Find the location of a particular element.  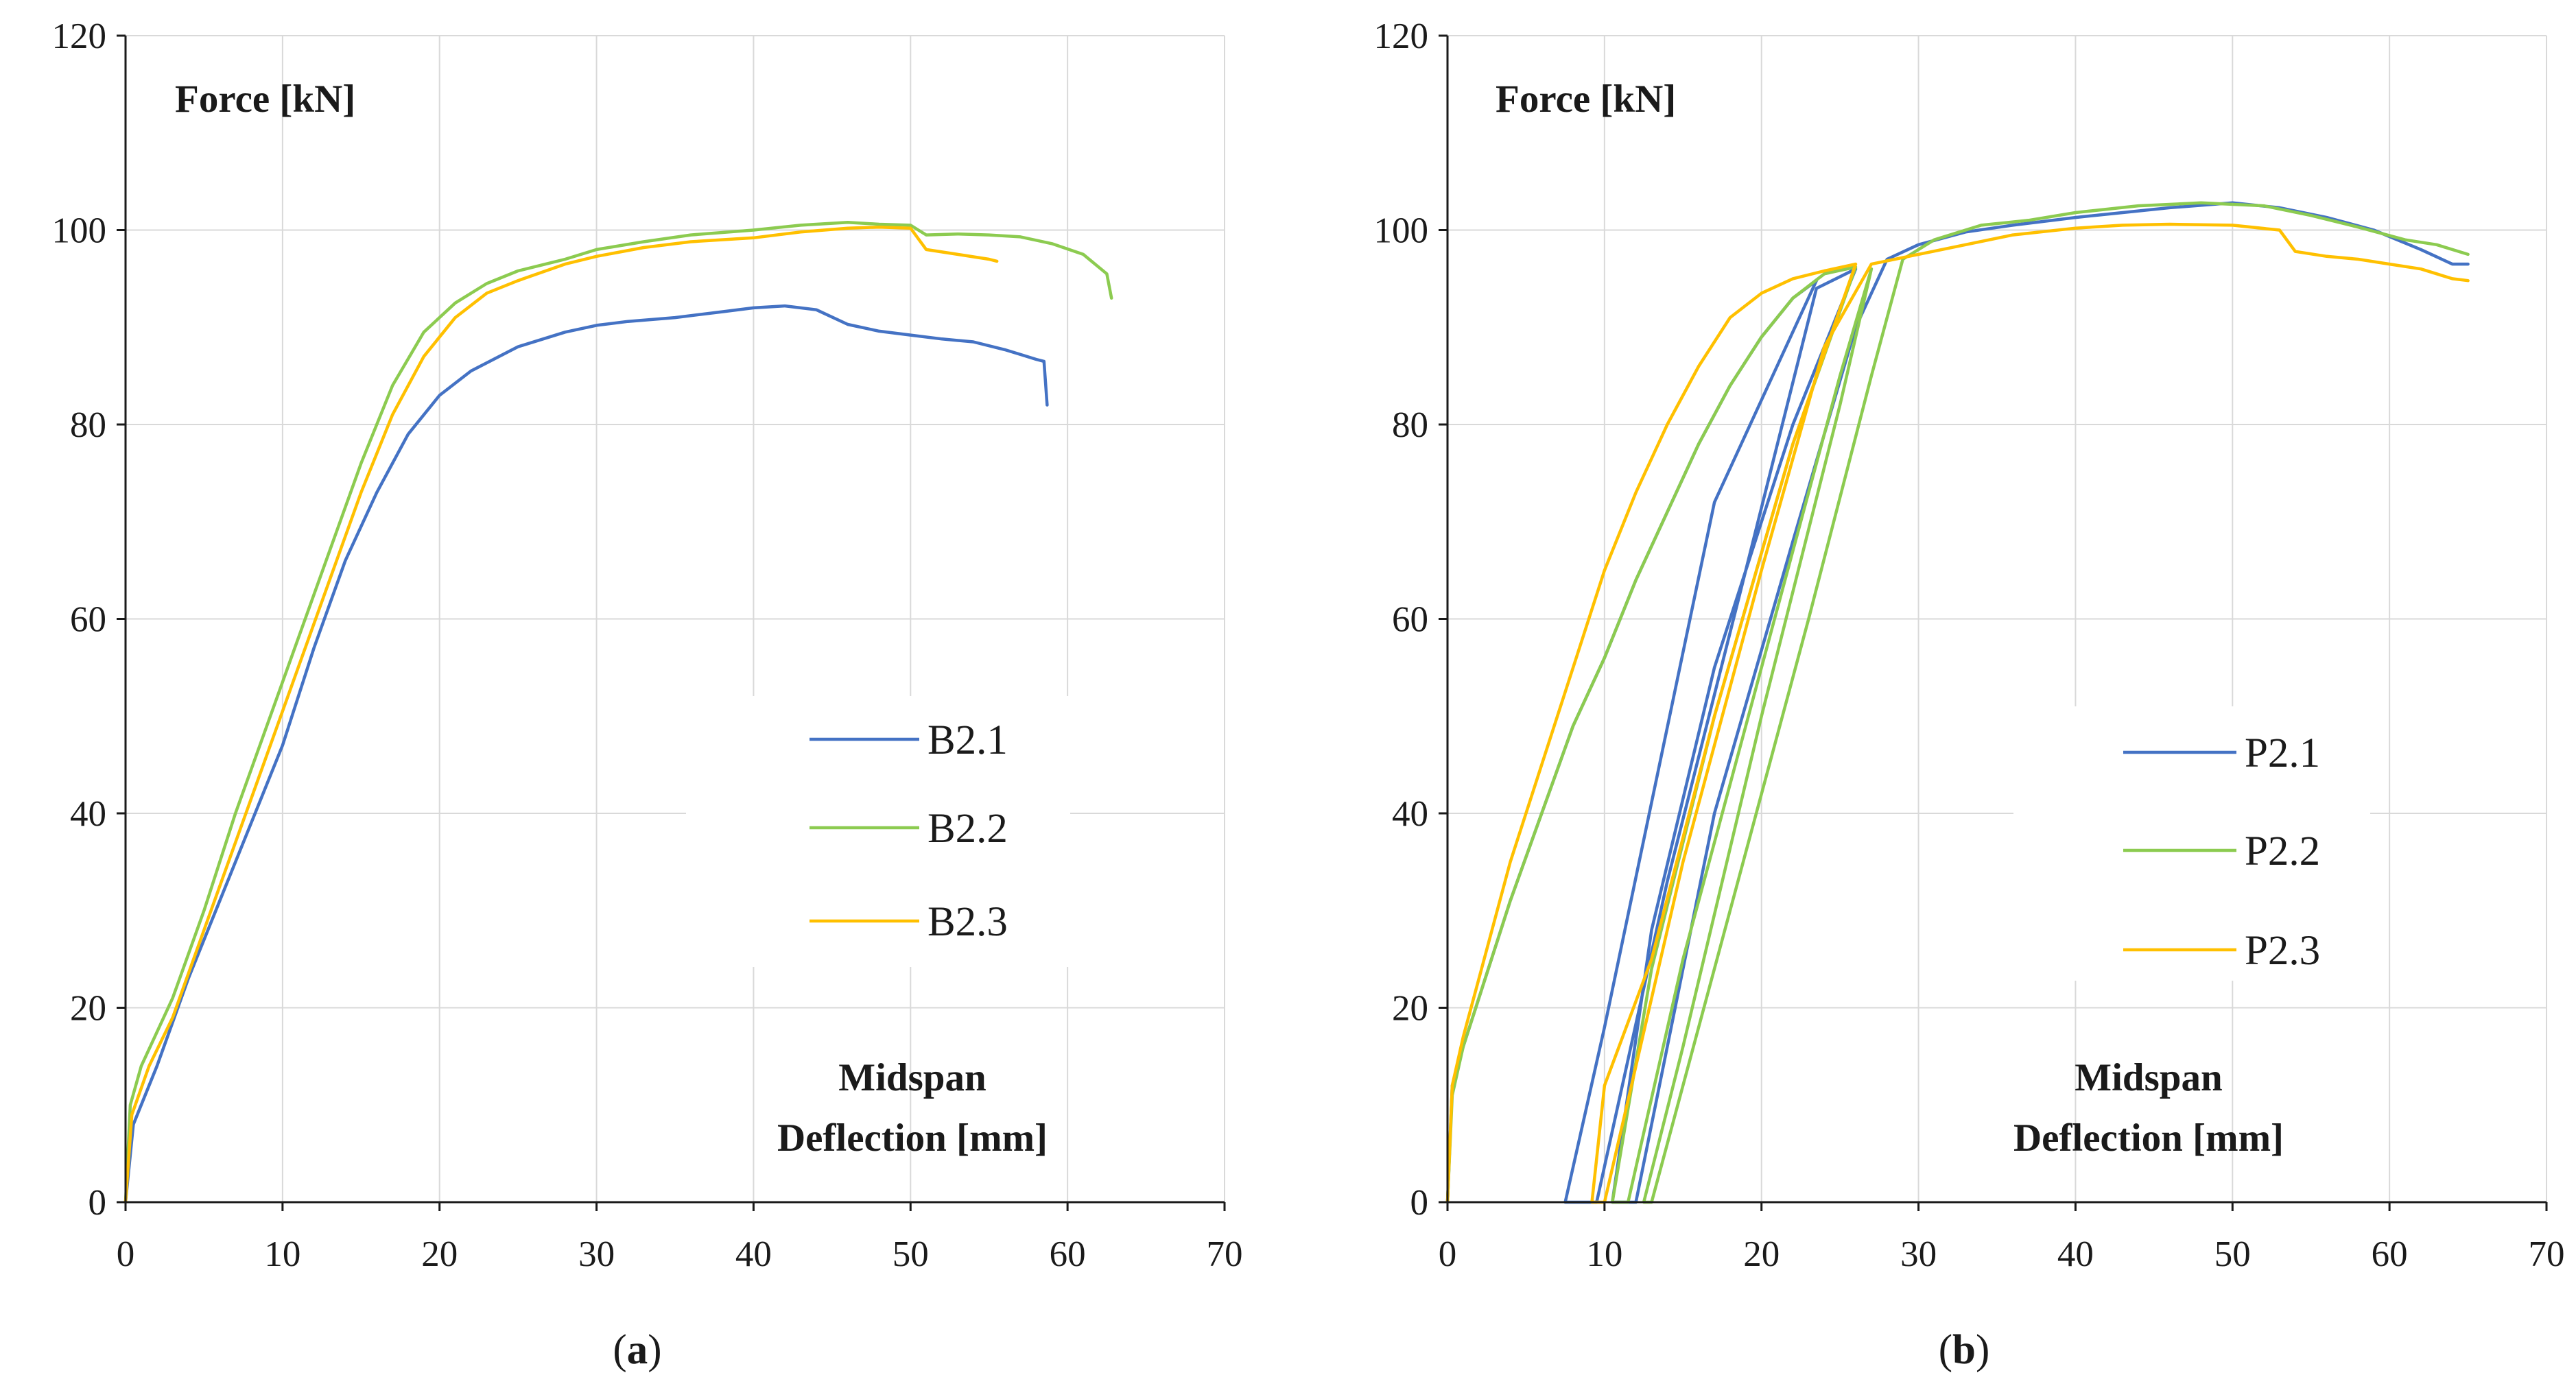

legend-label: P2.2 is located at coordinates (2282, 851).